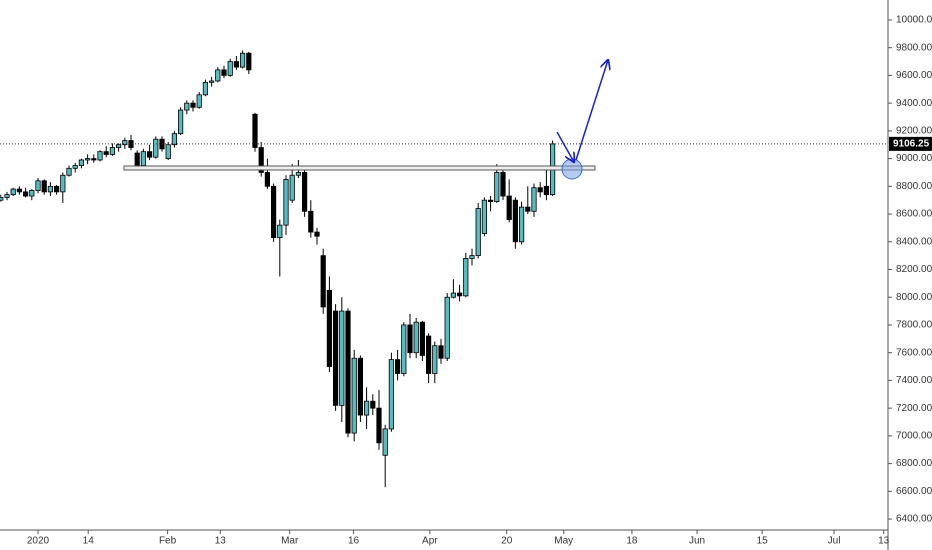  Describe the element at coordinates (914, 75) in the screenshot. I see `y-tick-label: 9600.00` at that location.